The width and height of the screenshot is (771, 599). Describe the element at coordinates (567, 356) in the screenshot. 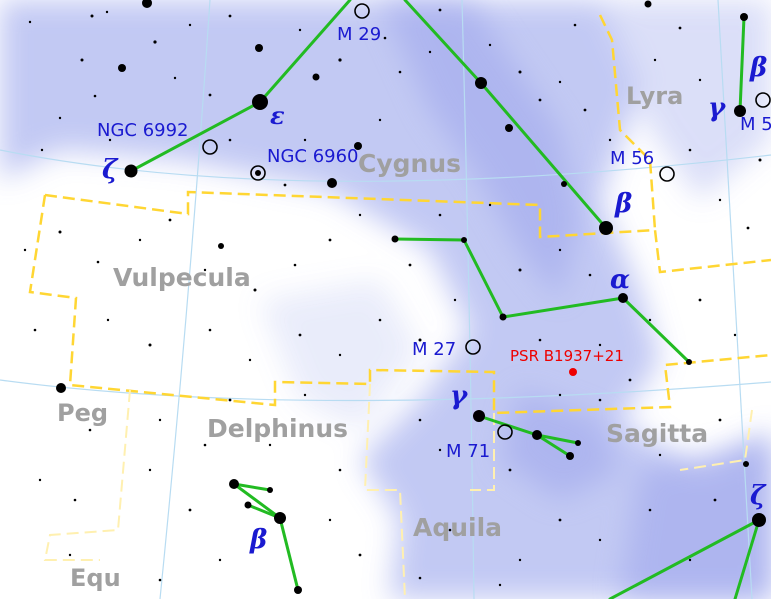

I see `label-pulsar: PSR B1937+21` at that location.